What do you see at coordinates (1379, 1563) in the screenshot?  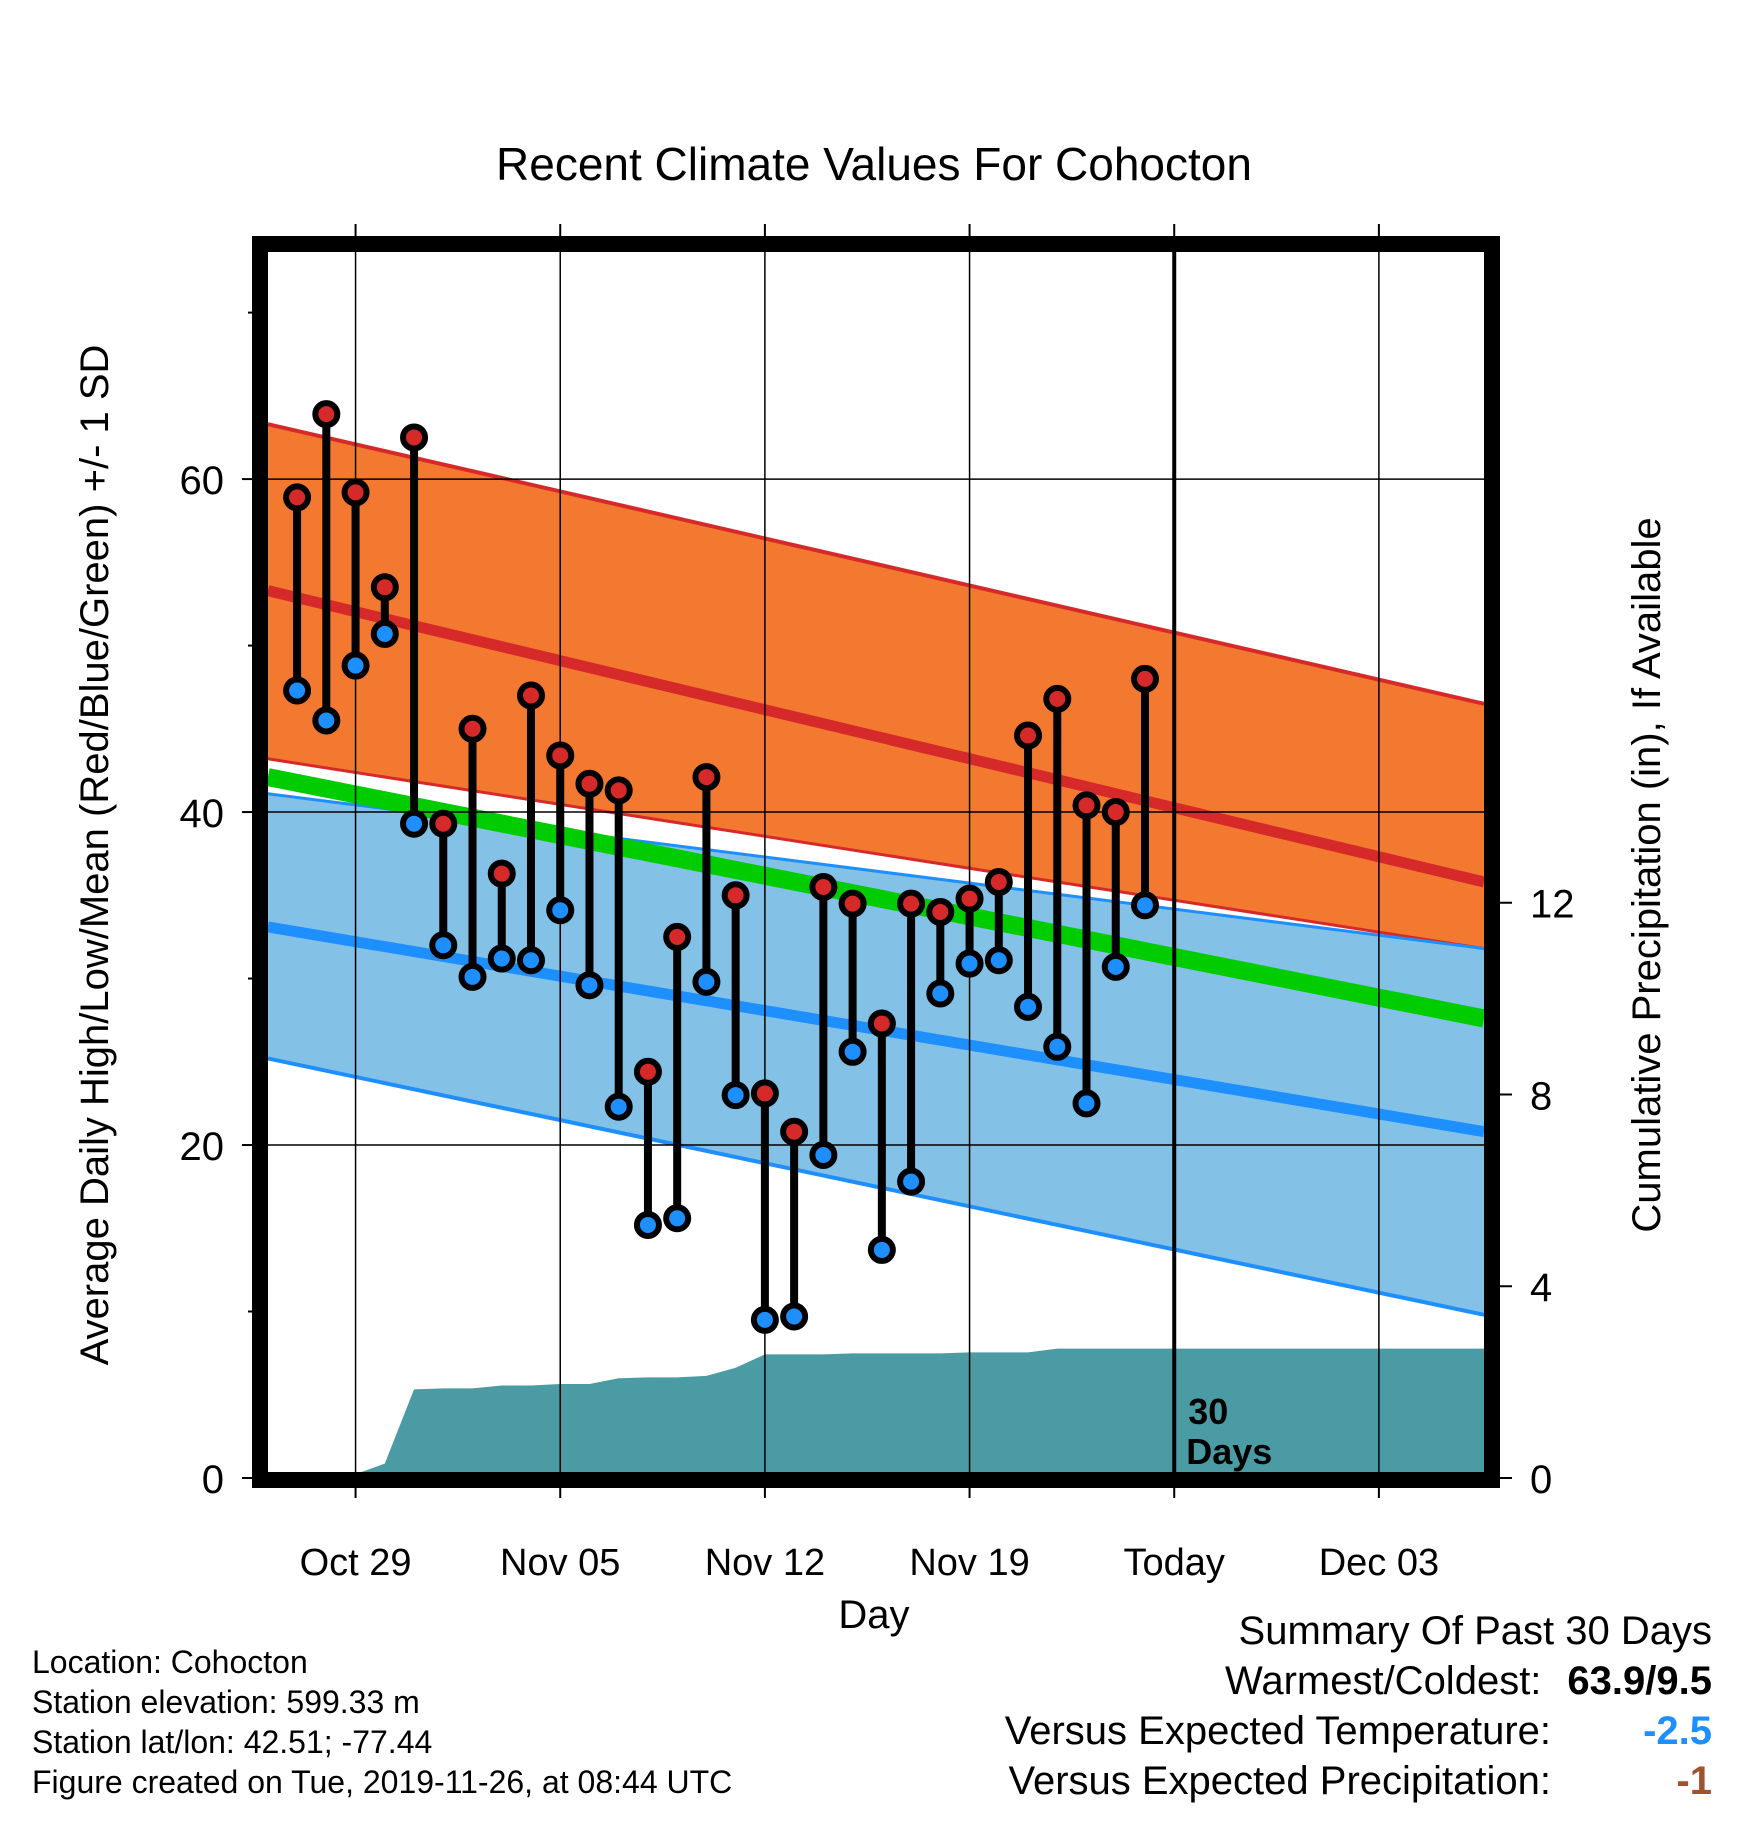 I see `x-tick-label: Dec 03` at bounding box center [1379, 1563].